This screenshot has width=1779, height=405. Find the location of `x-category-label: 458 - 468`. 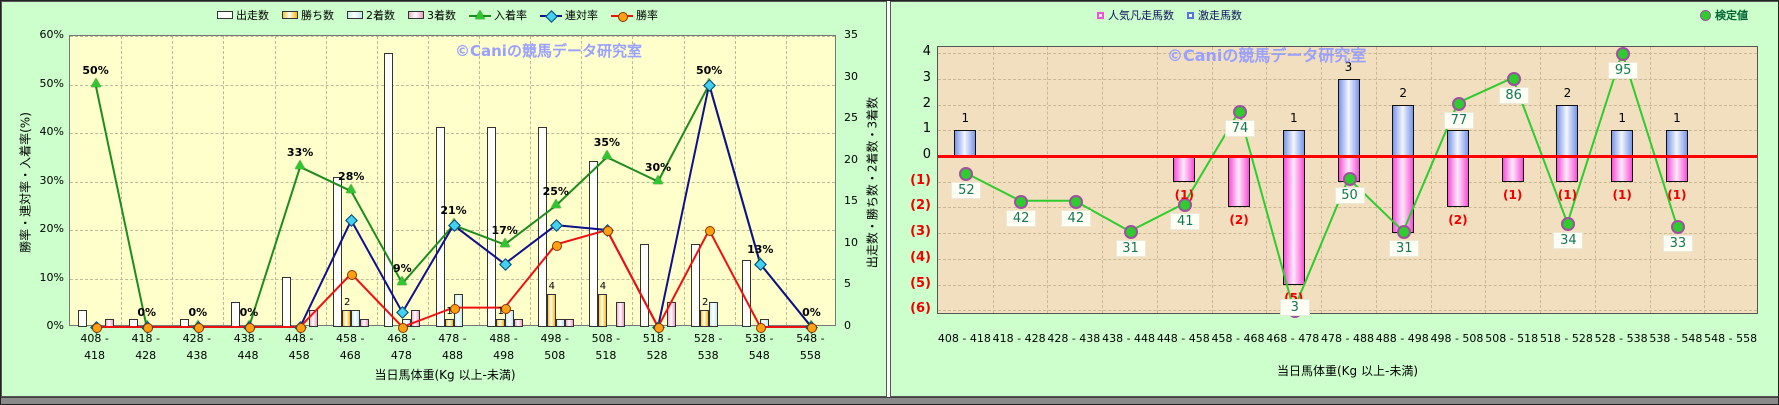

x-category-label: 458 - 468 is located at coordinates (1238, 338).